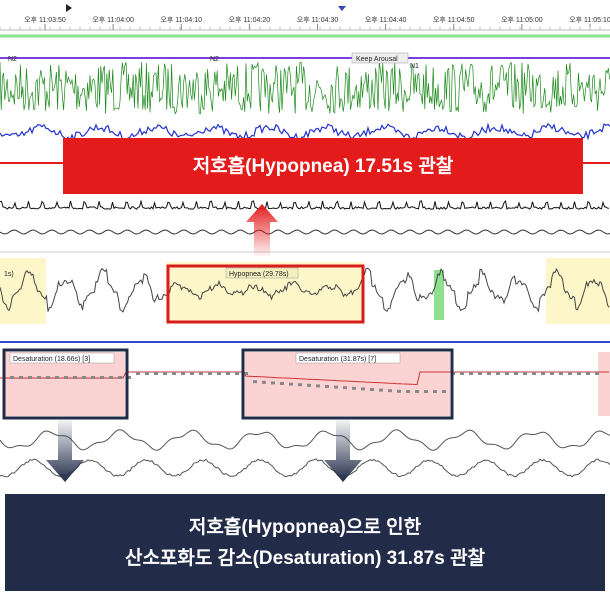  What do you see at coordinates (51, 359) in the screenshot?
I see `event-label: Desaturation (18.66s) [3]` at bounding box center [51, 359].